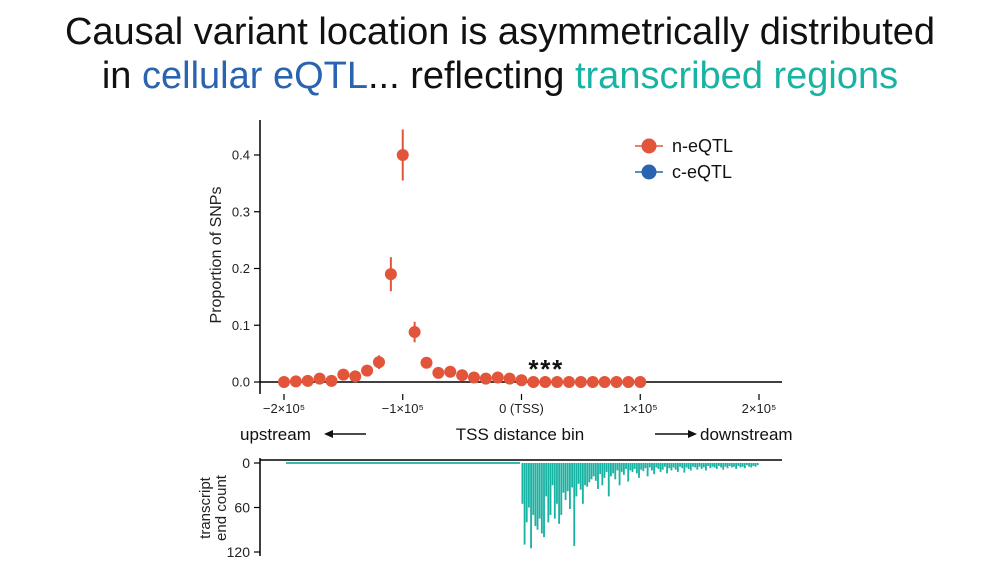  I want to click on x-ticks: −2×10⁵ −1×10⁵ 0 (TSS) 1×10⁵ 2×10⁵, so click(519, 405).